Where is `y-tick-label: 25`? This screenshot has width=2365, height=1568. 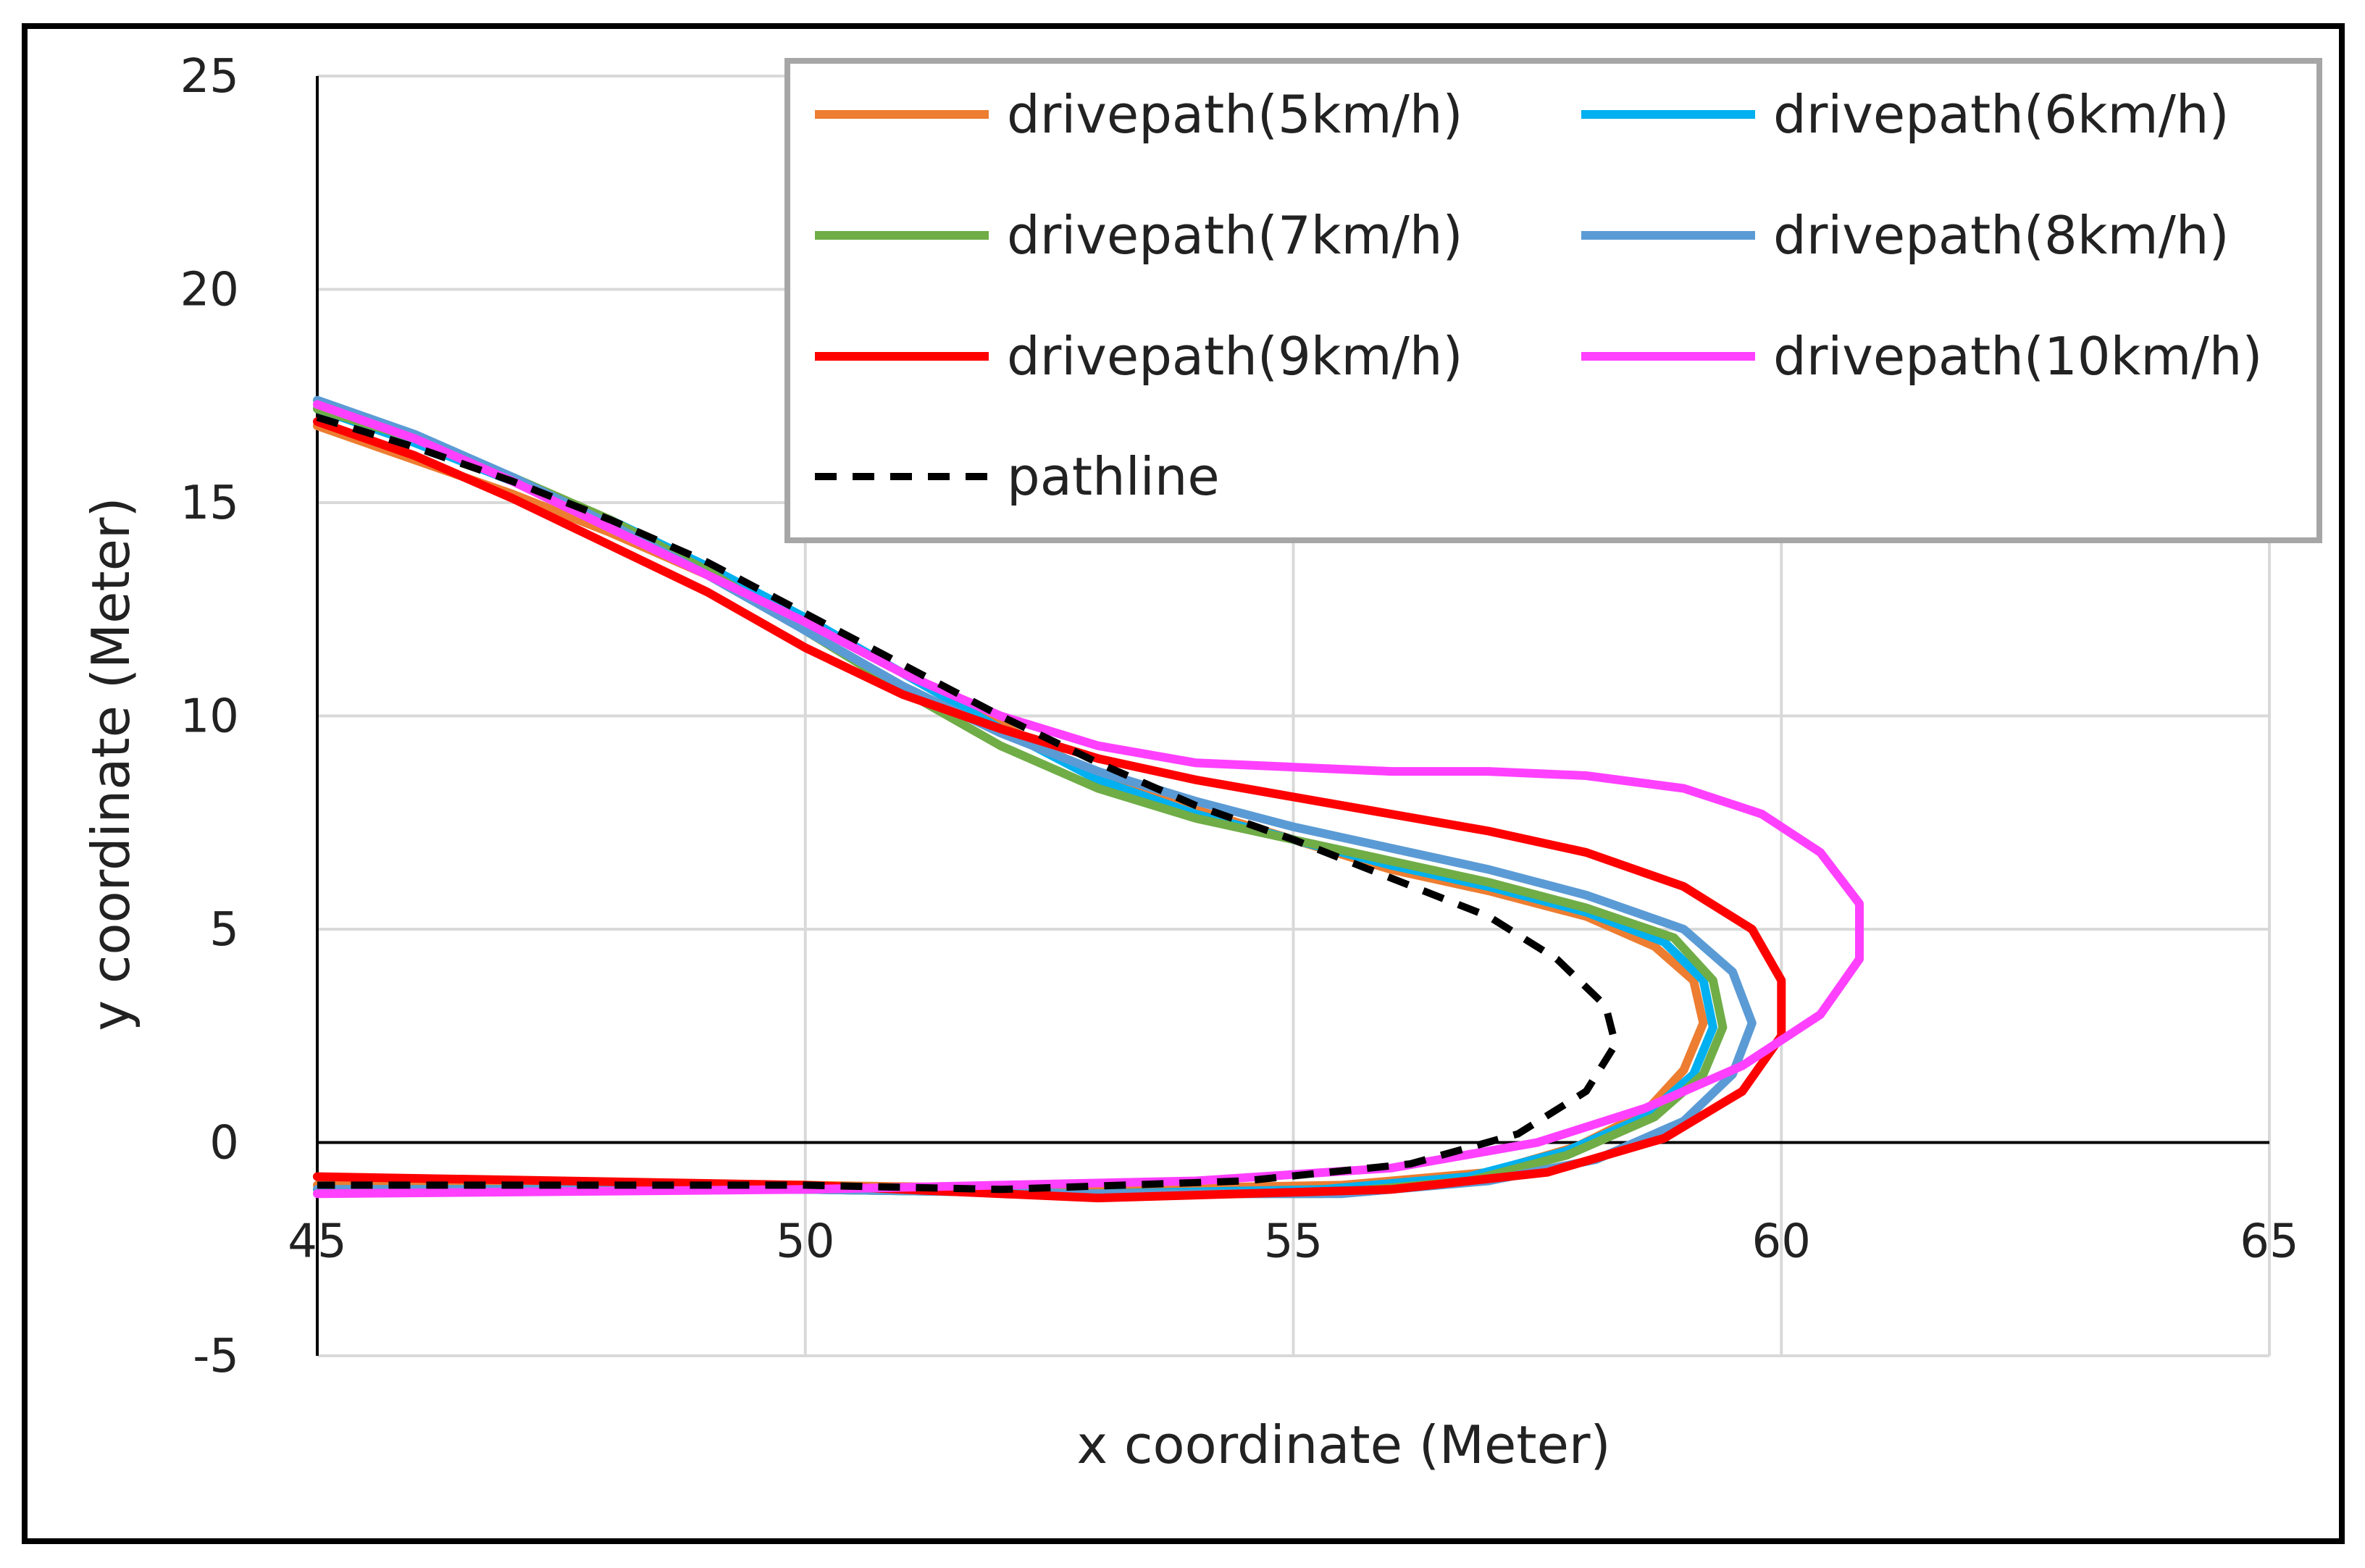 y-tick-label: 25 is located at coordinates (209, 77).